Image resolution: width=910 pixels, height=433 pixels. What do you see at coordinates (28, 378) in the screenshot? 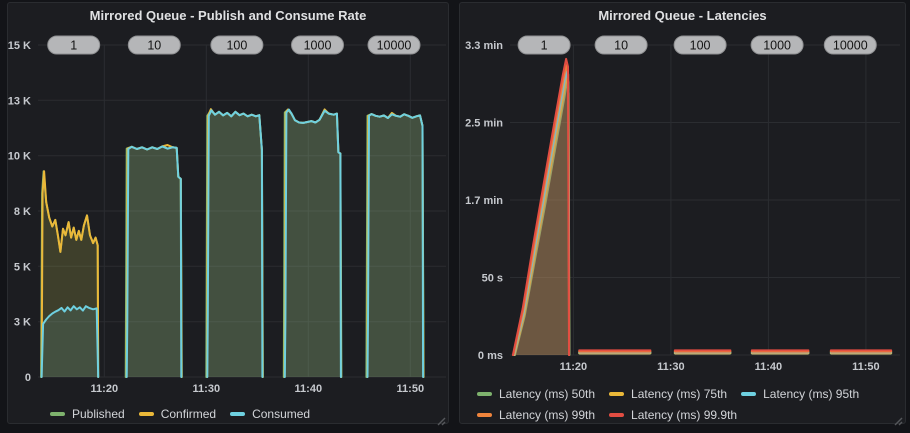
I see `y-axis-tick-label: 0` at bounding box center [28, 378].